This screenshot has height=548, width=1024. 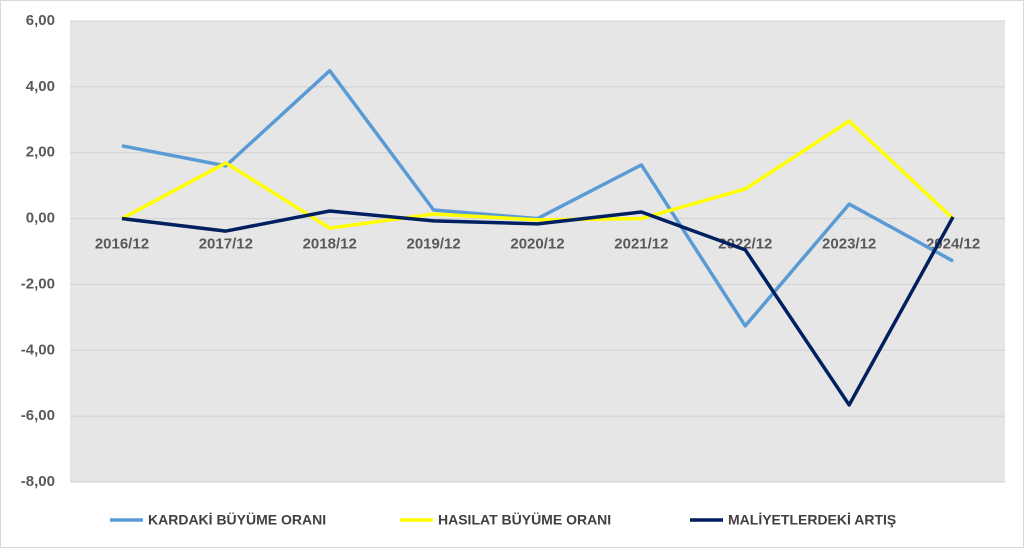 What do you see at coordinates (122, 244) in the screenshot?
I see `x-tick-label: 2016/12` at bounding box center [122, 244].